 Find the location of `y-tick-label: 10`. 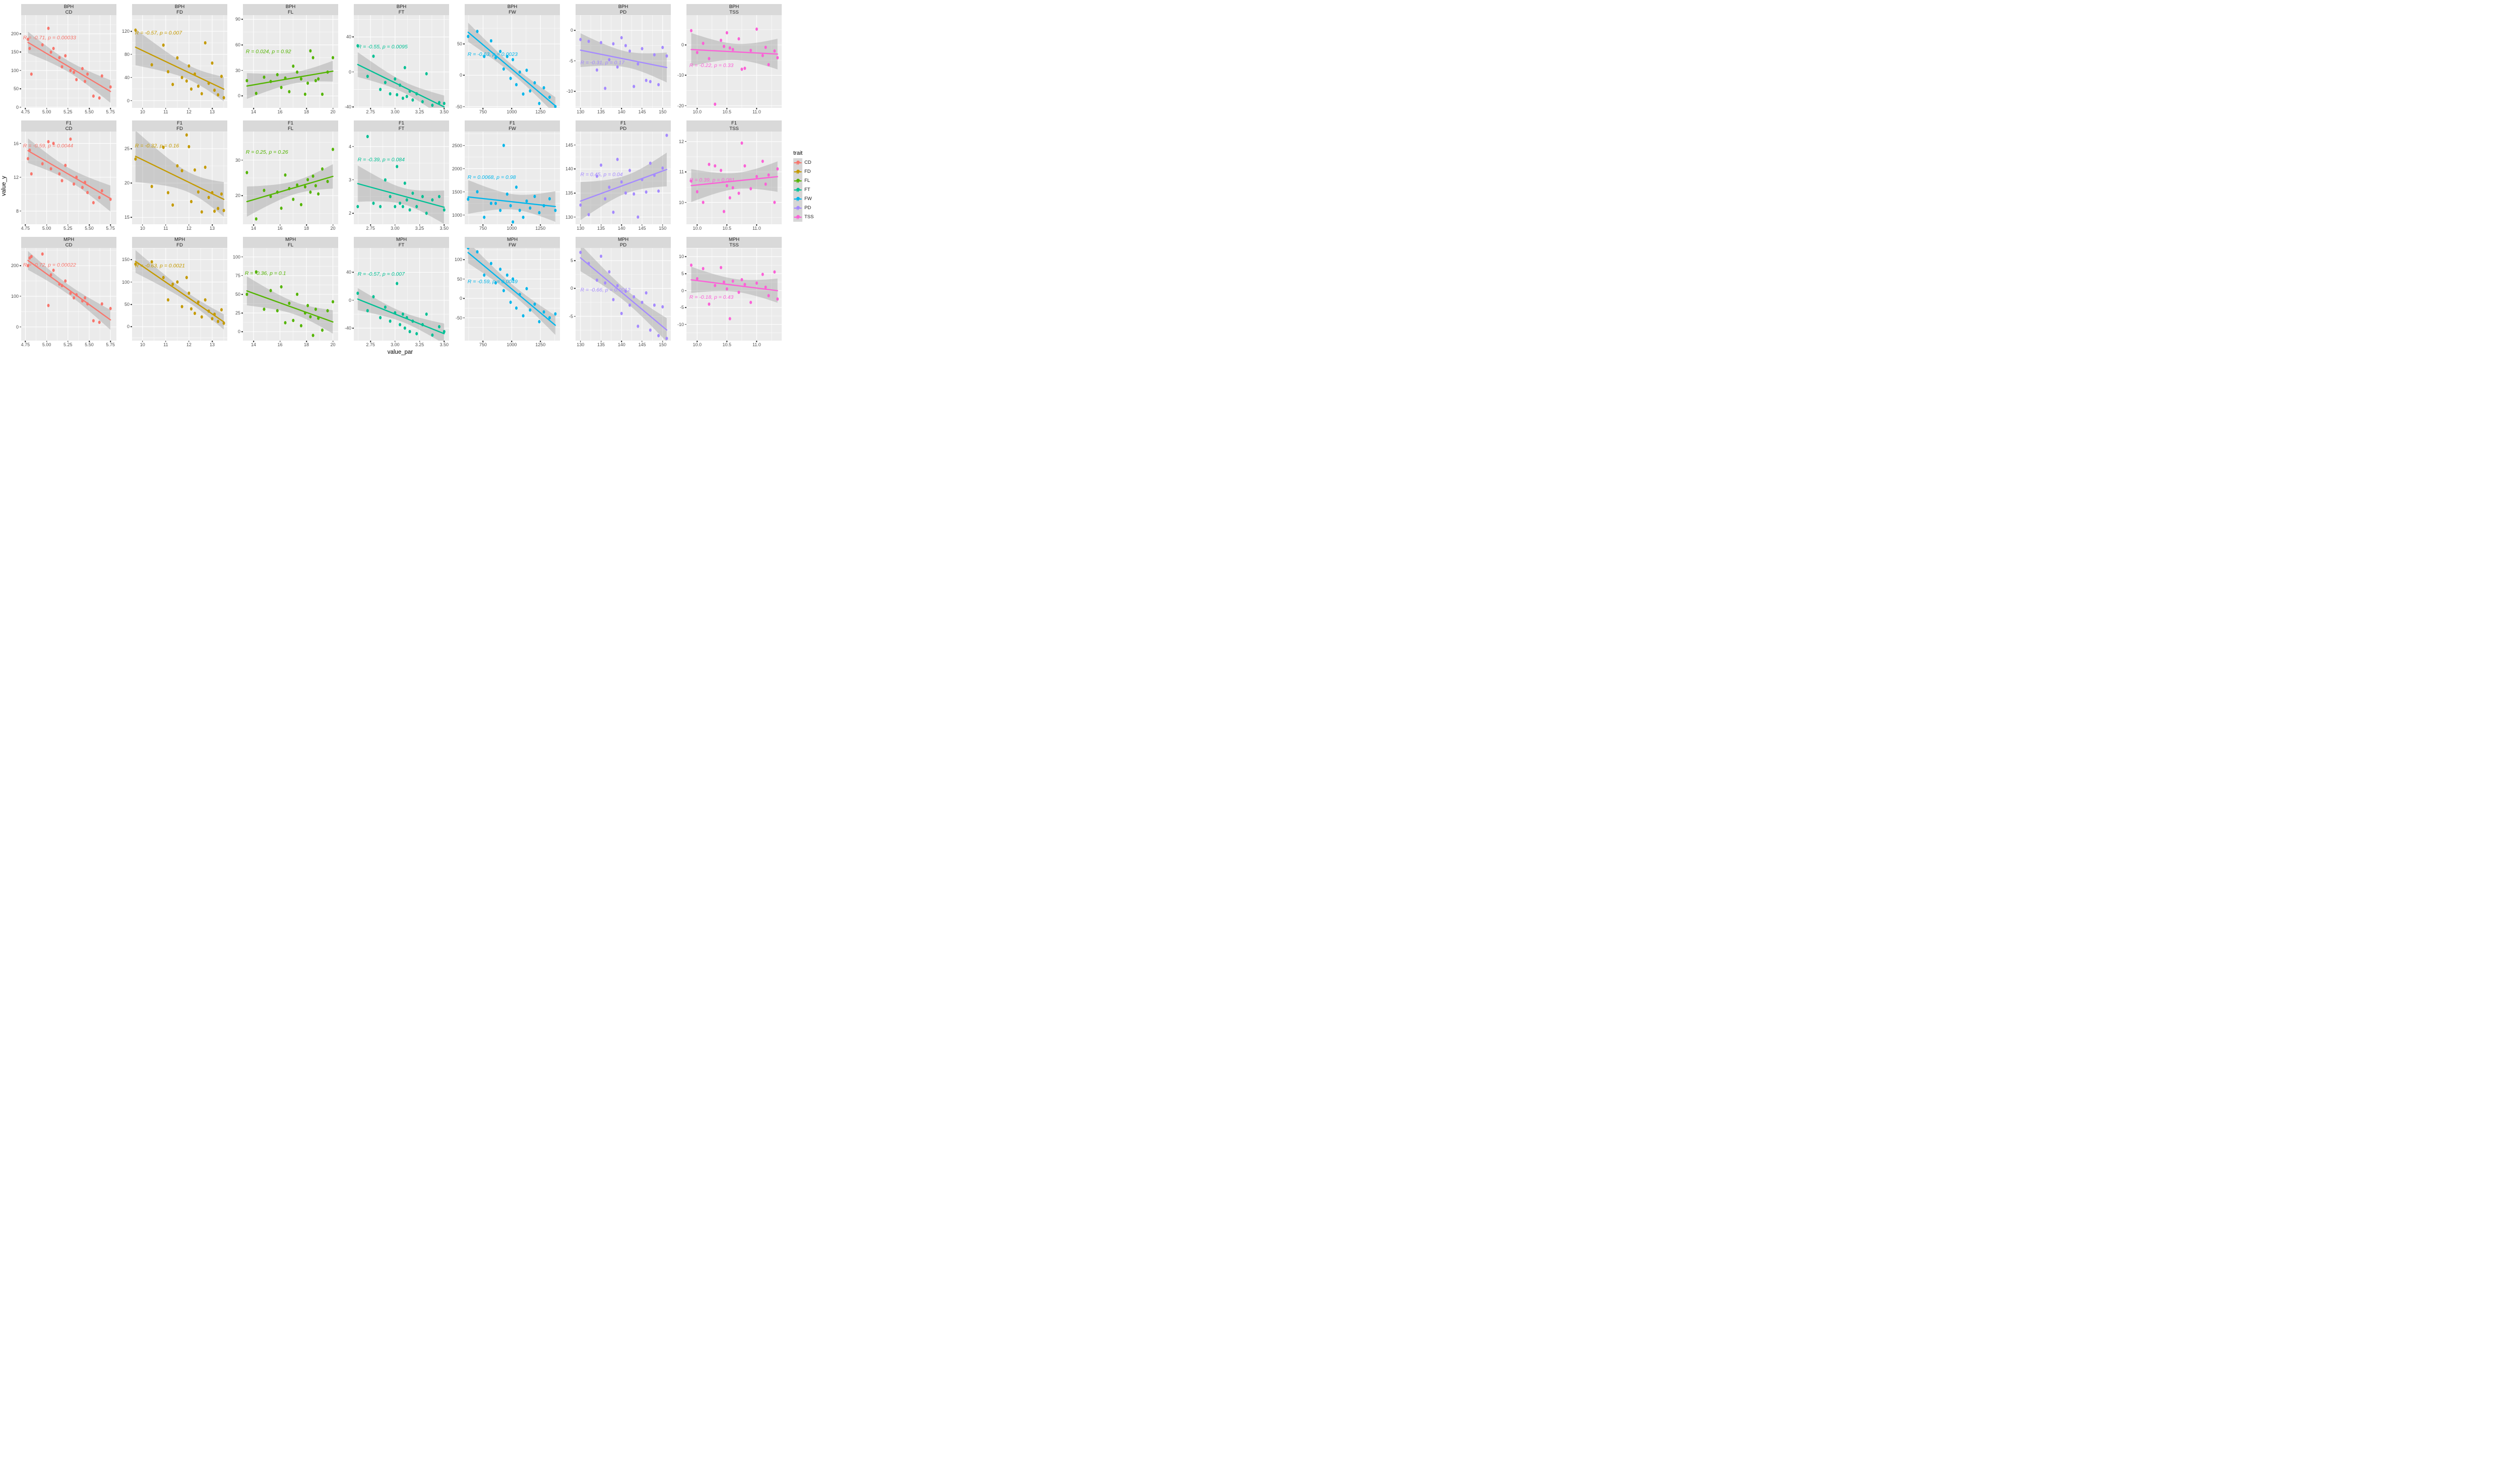

y-tick-label: 10 is located at coordinates (681, 202).